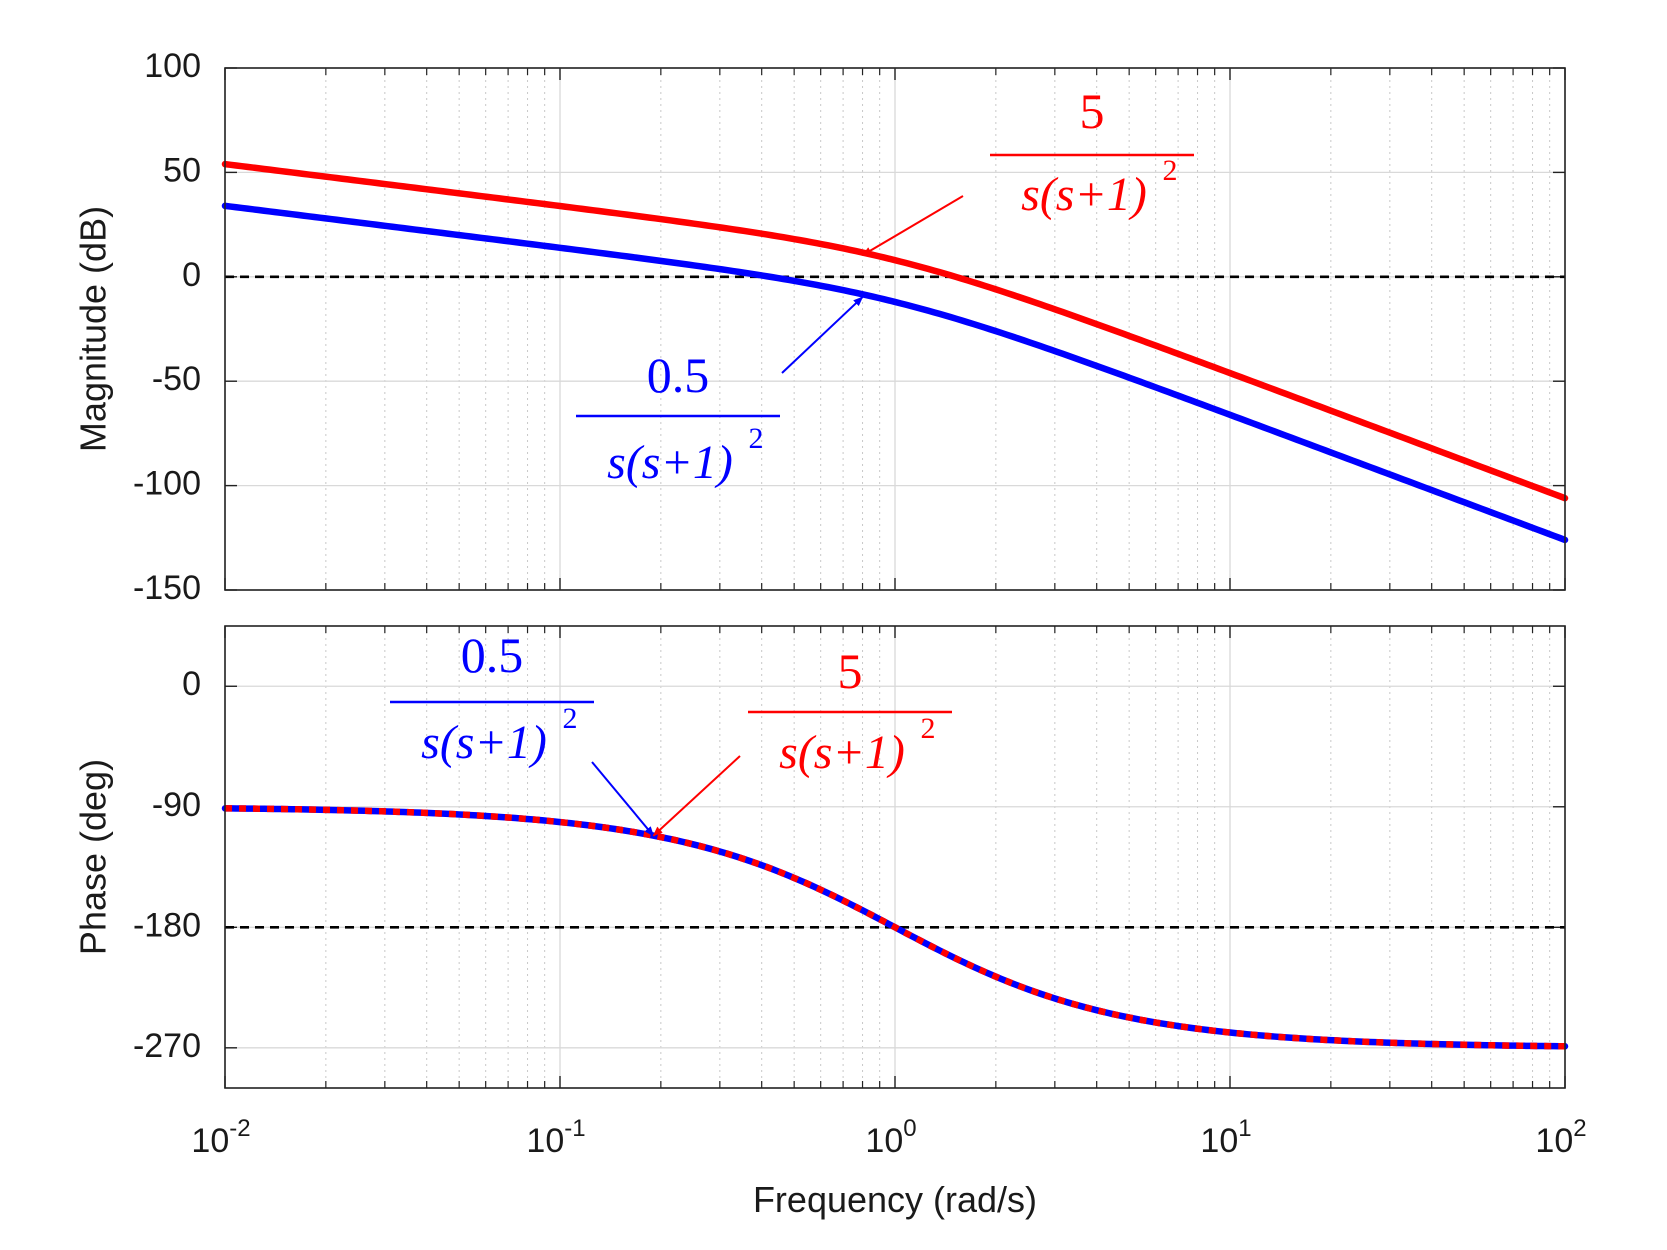 The height and width of the screenshot is (1250, 1667). Describe the element at coordinates (895, 1199) in the screenshot. I see `x-axis-label: Frequency (rad/s)` at that location.